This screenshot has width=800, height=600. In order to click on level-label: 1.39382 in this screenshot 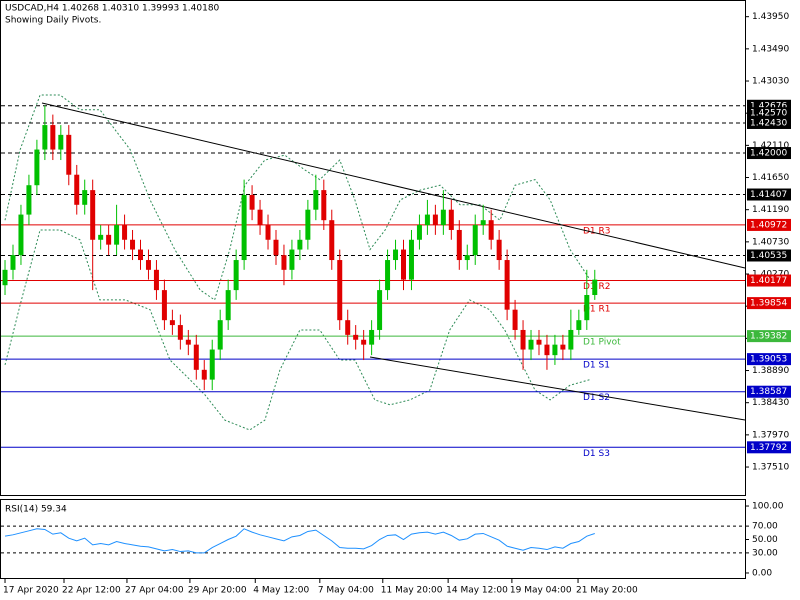, I will do `click(768, 337)`.